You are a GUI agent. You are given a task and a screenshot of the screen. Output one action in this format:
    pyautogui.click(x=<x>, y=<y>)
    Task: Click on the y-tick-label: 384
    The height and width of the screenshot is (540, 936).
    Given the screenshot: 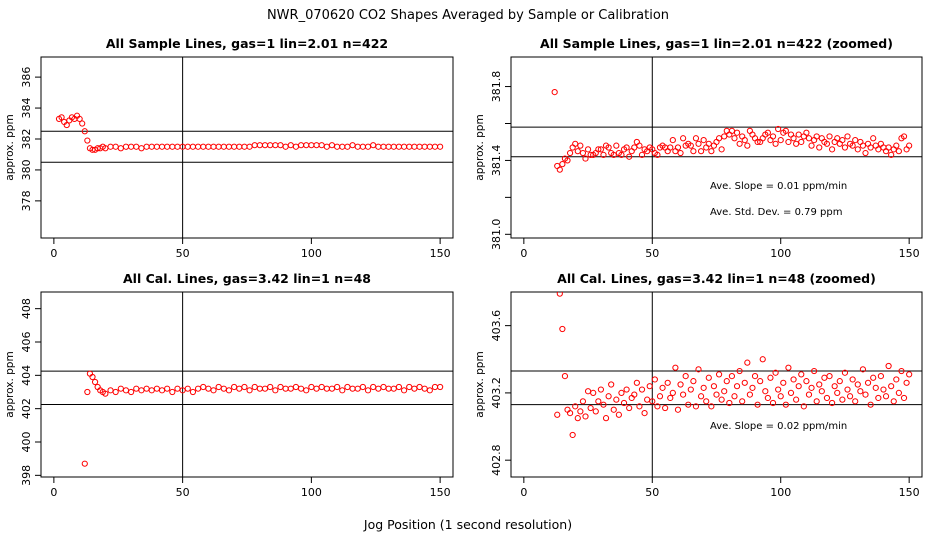 What is the action you would take?
    pyautogui.click(x=26, y=108)
    